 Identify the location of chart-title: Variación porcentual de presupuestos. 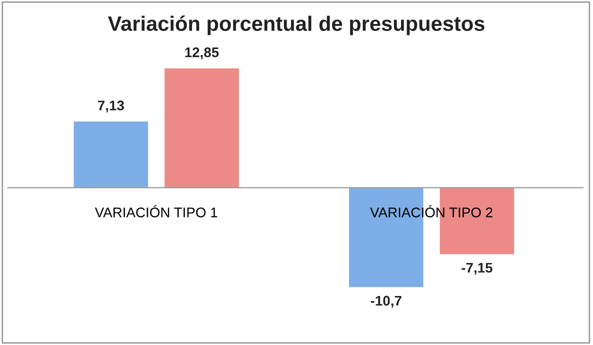
(296, 26).